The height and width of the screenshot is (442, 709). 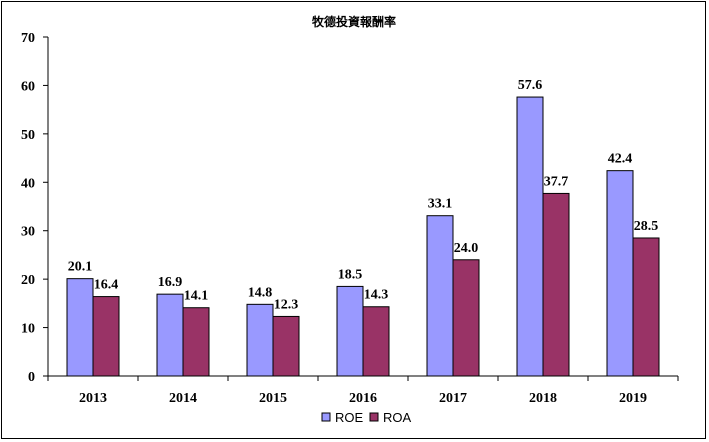 I want to click on data-label-roa: 14.3, so click(x=376, y=295).